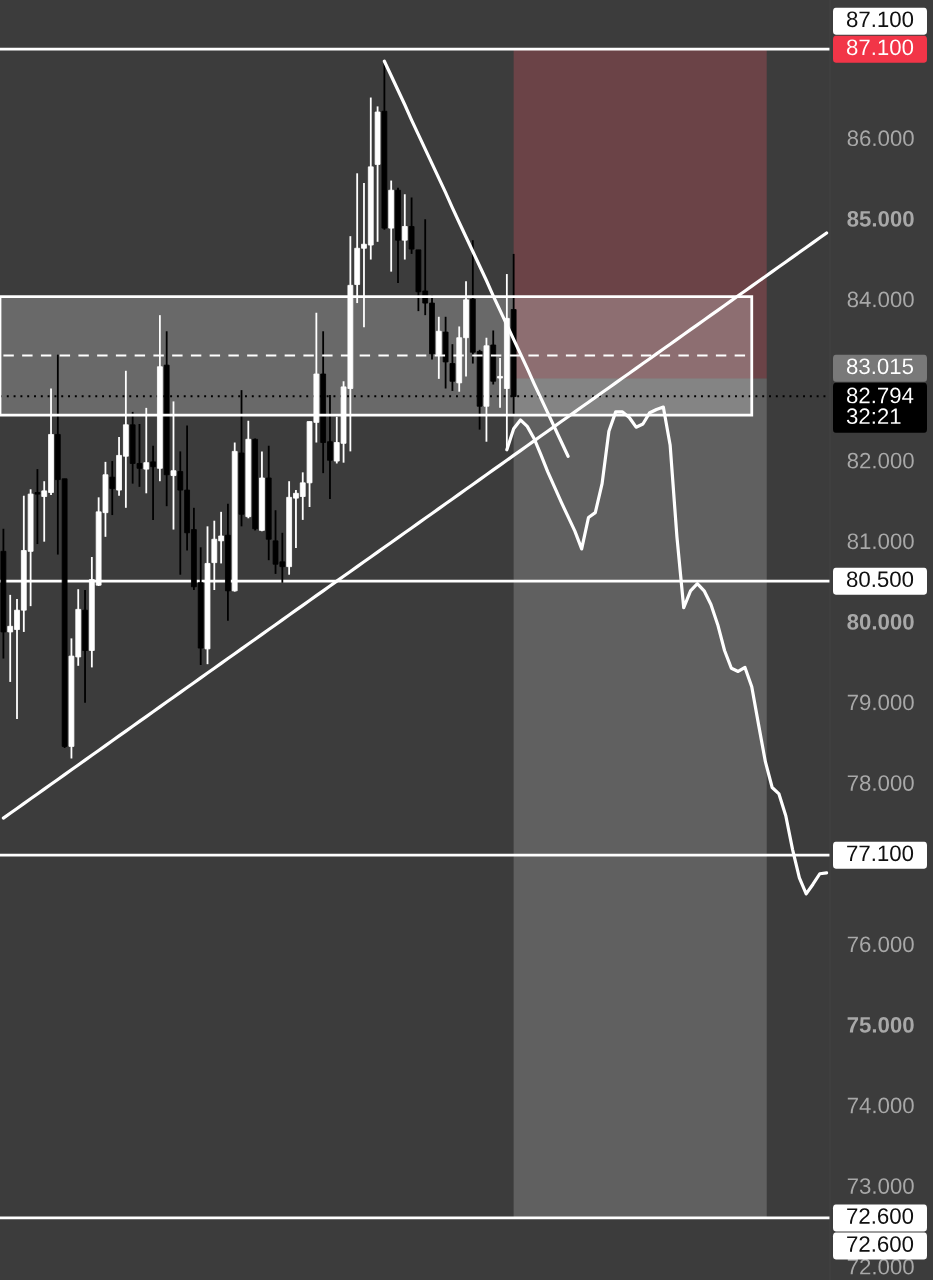  I want to click on ref-line-label: 72.600, so click(880, 1216).